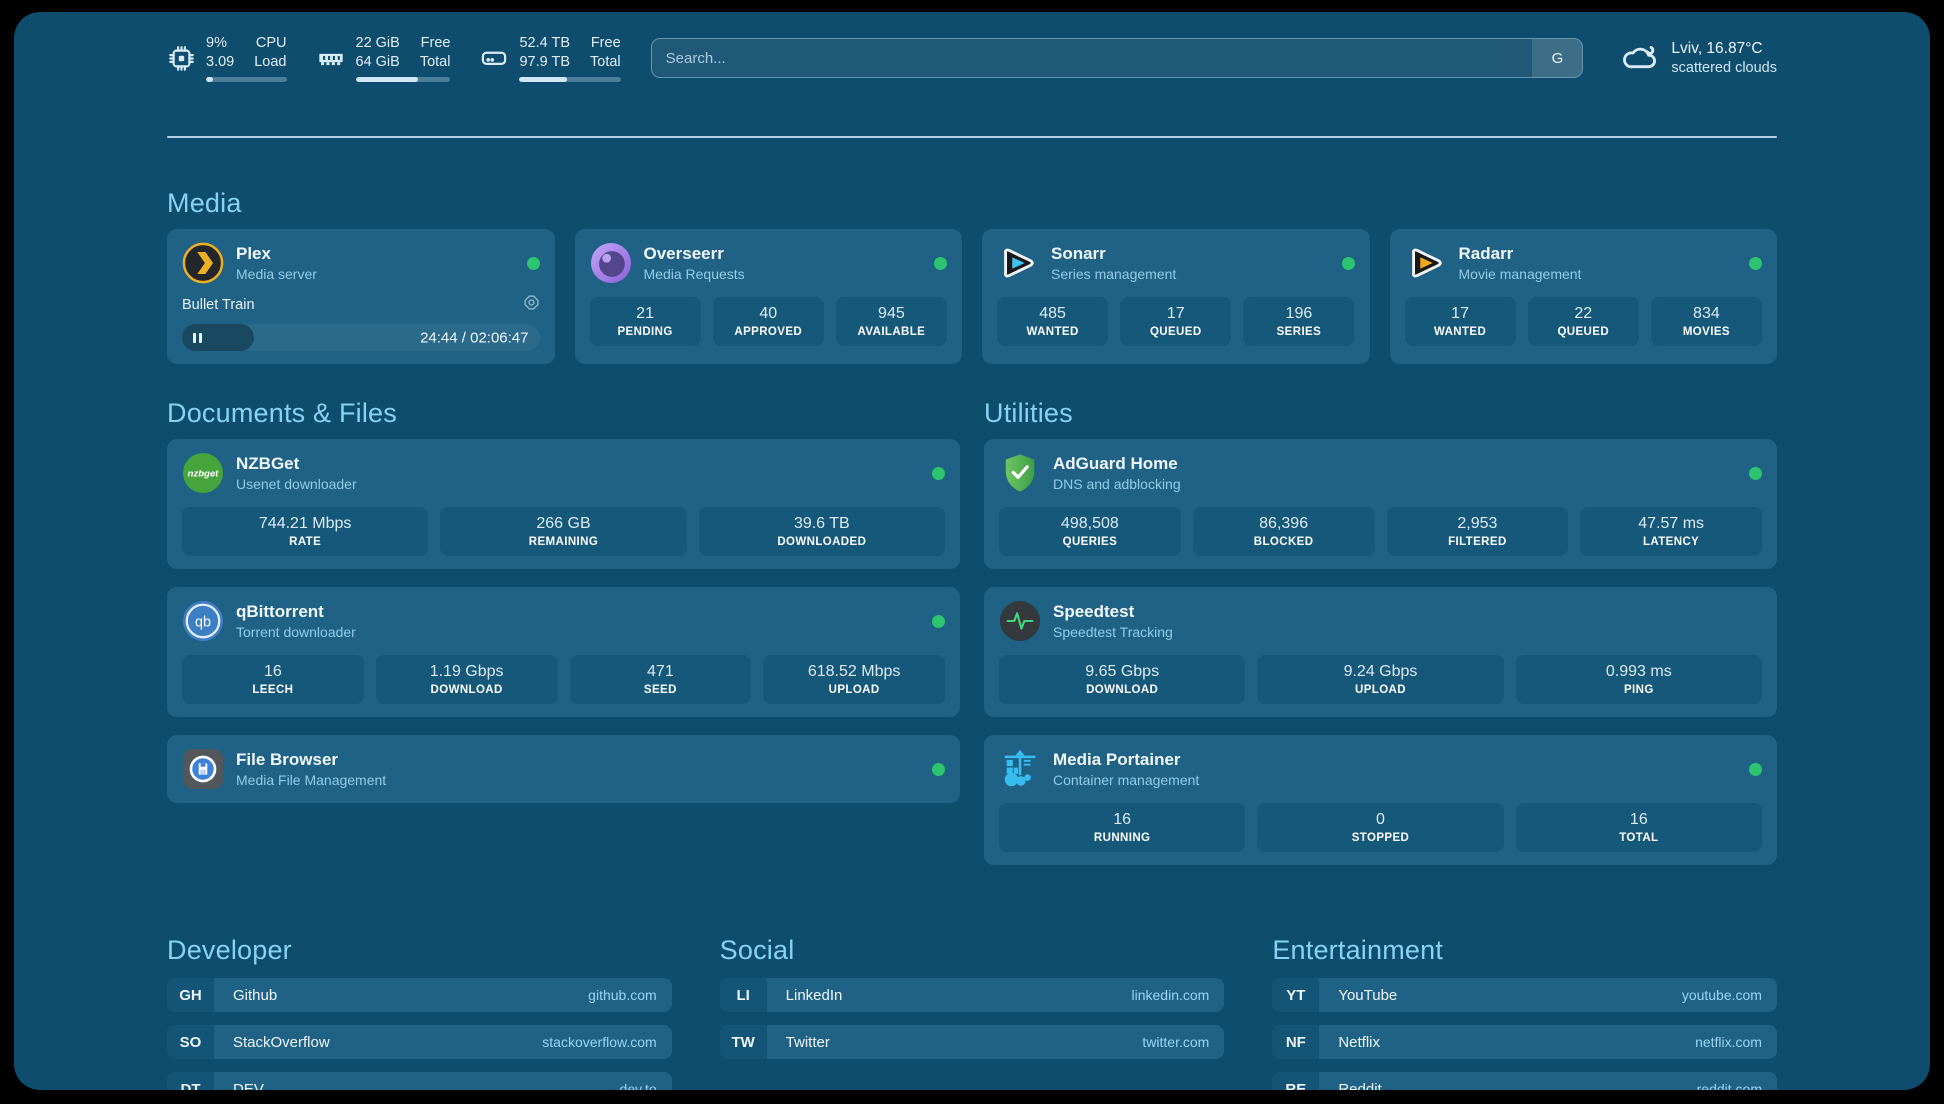 This screenshot has height=1104, width=1944. Describe the element at coordinates (605, 43) in the screenshot. I see `disk-free-label: Free` at that location.